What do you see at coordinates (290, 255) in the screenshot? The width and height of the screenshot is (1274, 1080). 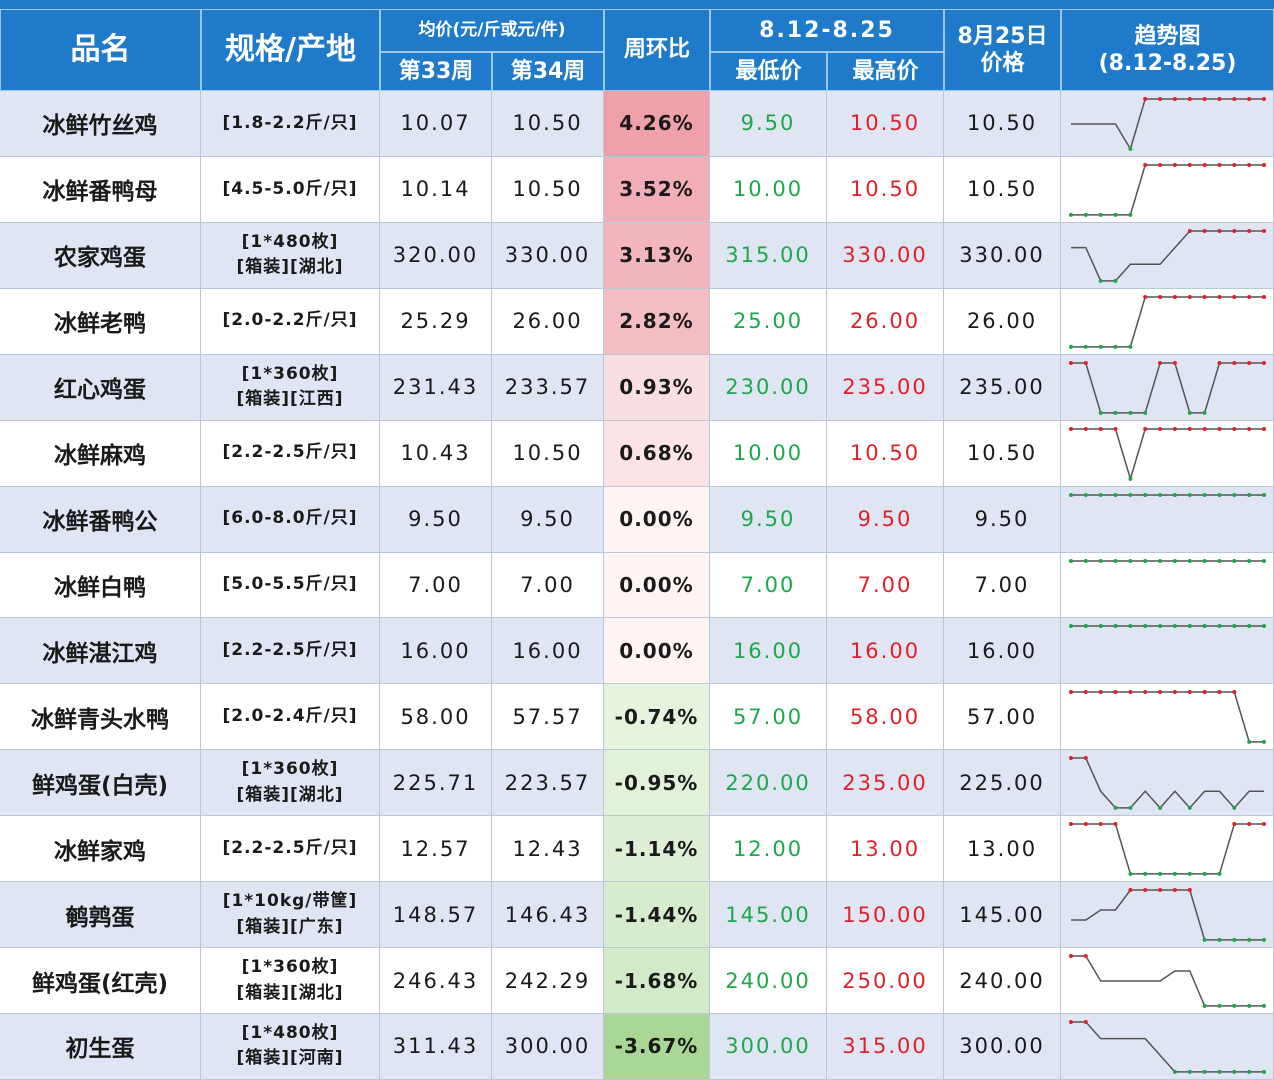 I see `row-spec: [1*480枚] [箱装][湖北]` at bounding box center [290, 255].